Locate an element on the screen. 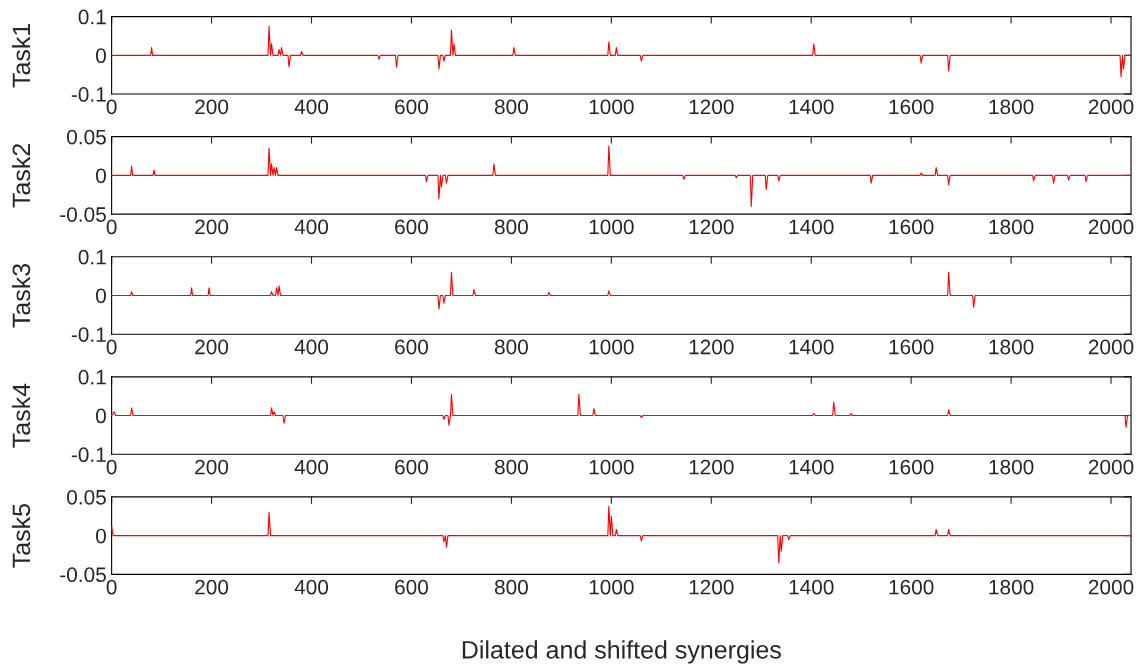  x-axis-title: Dilated and shifted synergies is located at coordinates (621, 652).